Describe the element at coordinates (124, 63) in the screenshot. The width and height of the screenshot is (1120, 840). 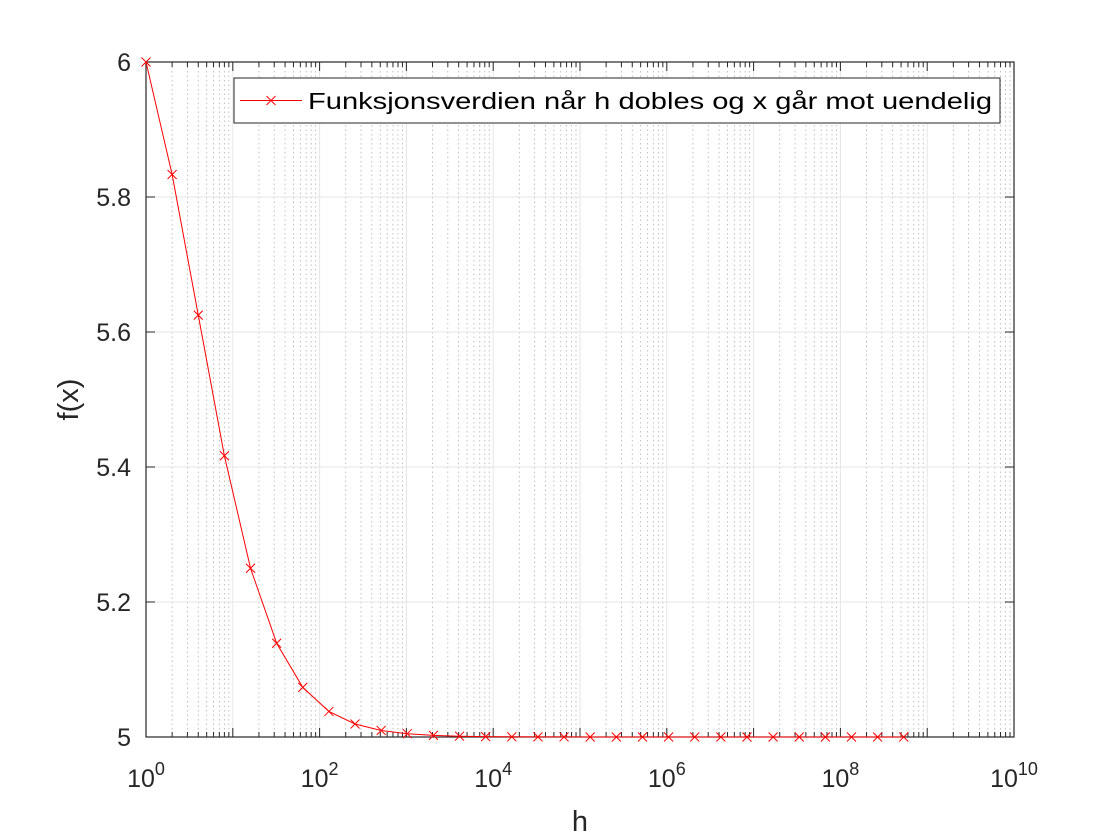
I see `y-tick-label: 6` at that location.